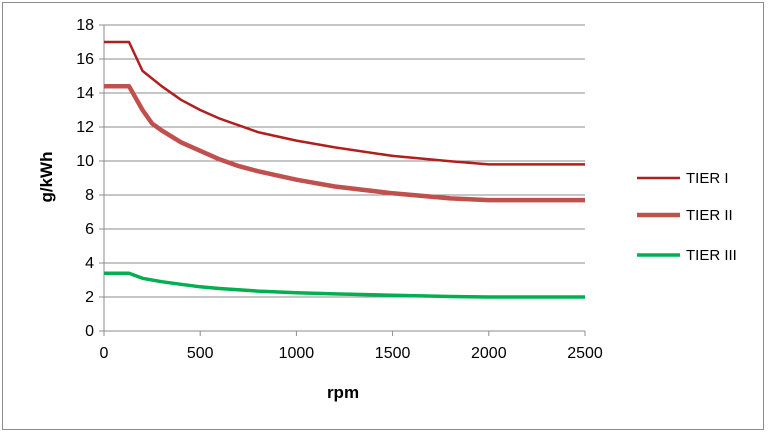 The image size is (768, 433). What do you see at coordinates (85, 161) in the screenshot?
I see `y-tick-label-10: 10` at bounding box center [85, 161].